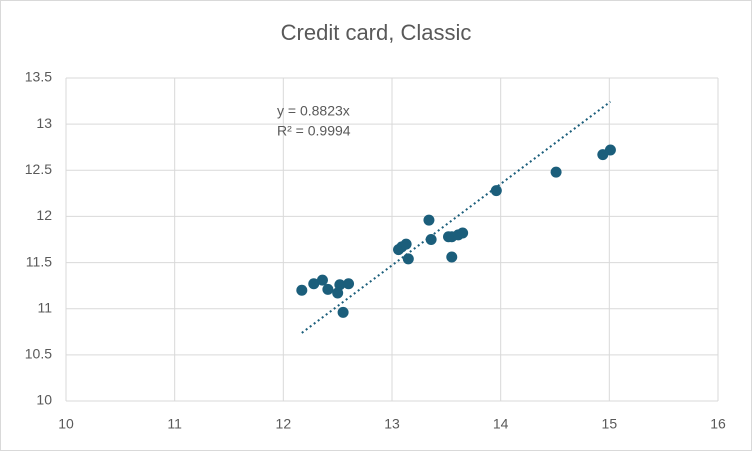  I want to click on y-tick-label: 11, so click(44, 307).